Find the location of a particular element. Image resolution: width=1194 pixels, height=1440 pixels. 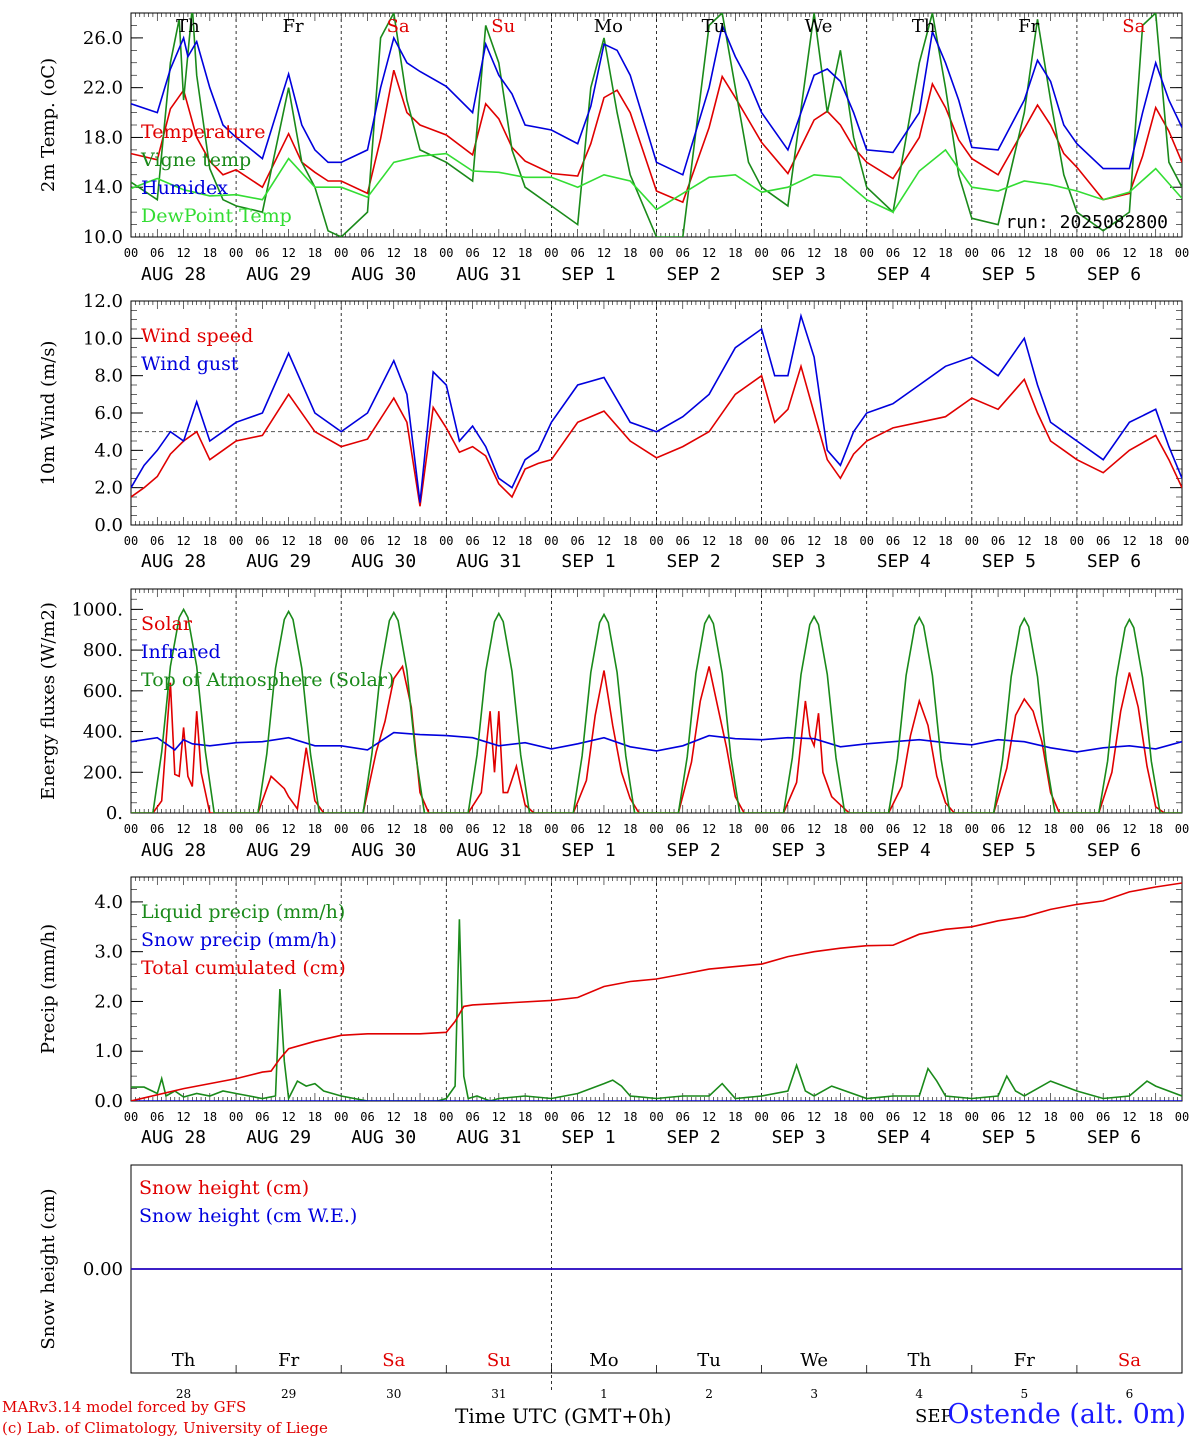

y-tick-label: 1.0 is located at coordinates (108, 1051).